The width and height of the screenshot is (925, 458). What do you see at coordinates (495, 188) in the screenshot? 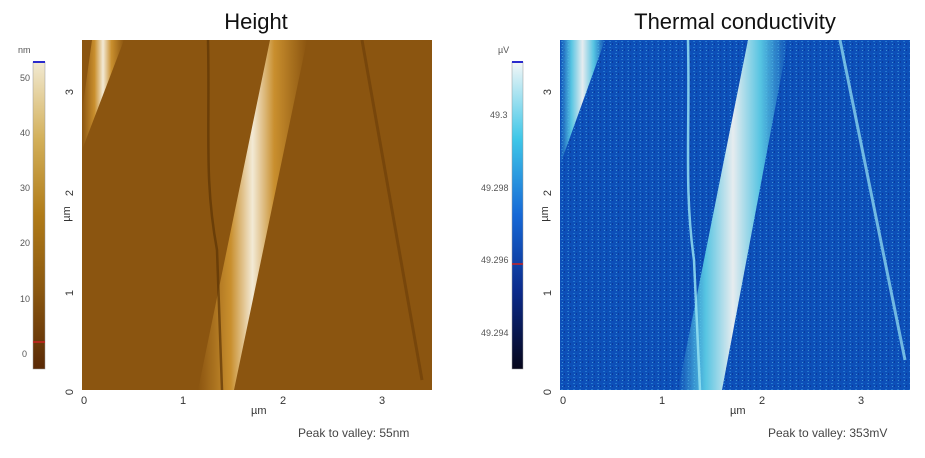
I see `thermal-cb-tick-49.298: 49.298` at bounding box center [495, 188].